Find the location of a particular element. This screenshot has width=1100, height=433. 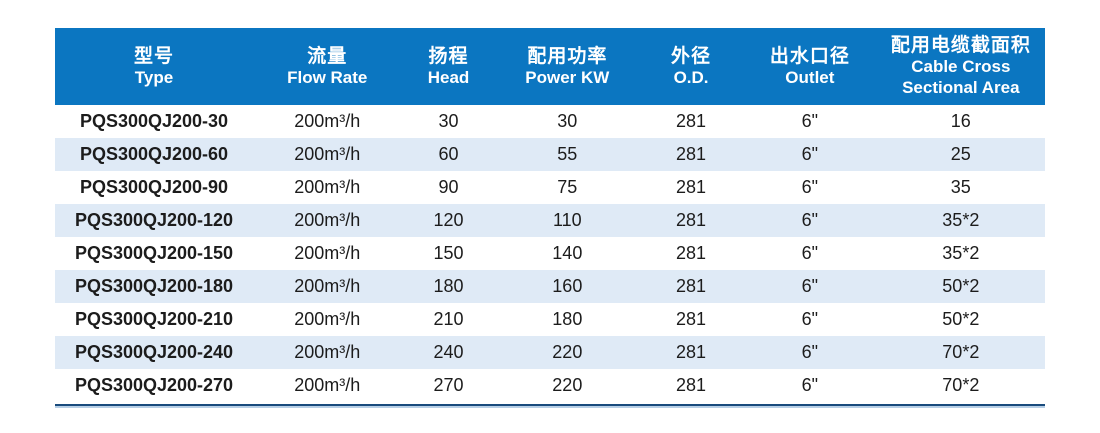

column-header: 流量 Flow Rate is located at coordinates (327, 67).